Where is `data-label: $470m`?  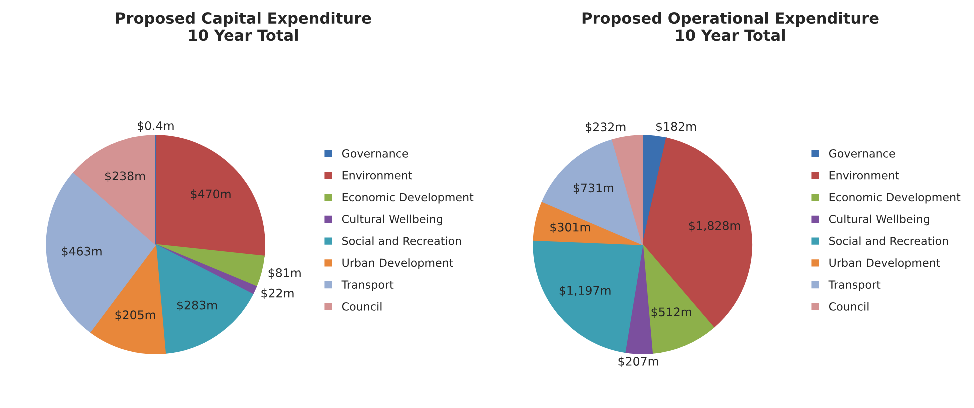
data-label: $470m is located at coordinates (211, 195).